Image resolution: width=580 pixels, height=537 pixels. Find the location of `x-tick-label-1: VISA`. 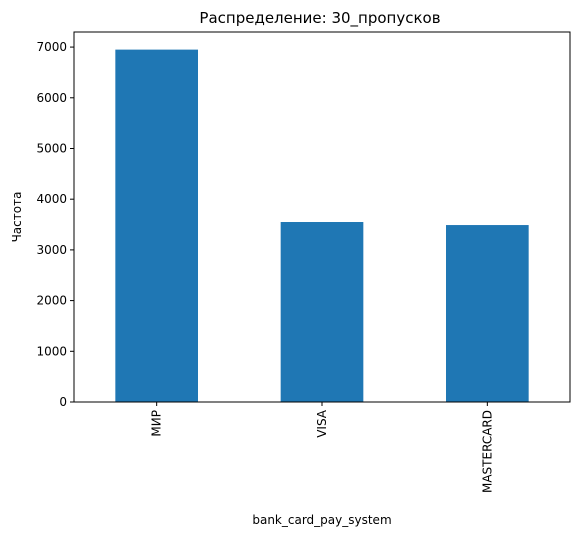

x-tick-label-1: VISA is located at coordinates (322, 423).